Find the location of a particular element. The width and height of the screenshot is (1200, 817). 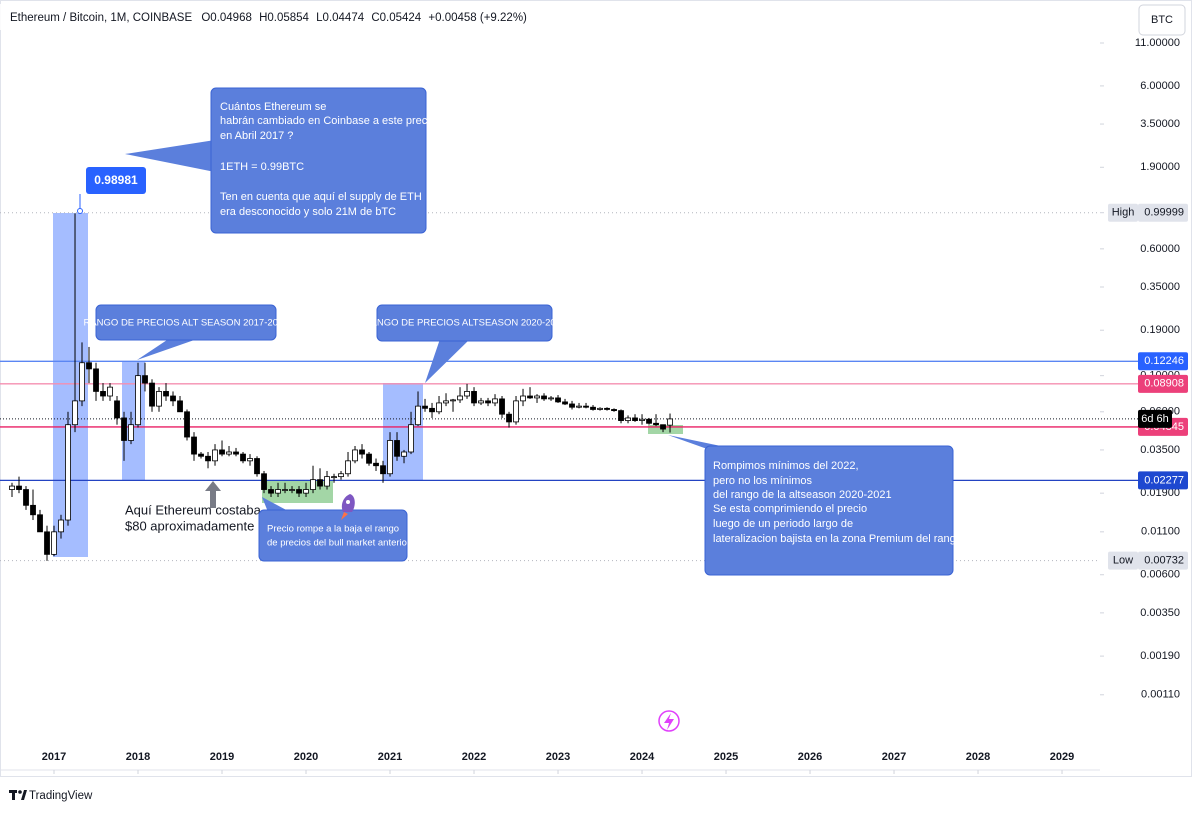

extreme-value: 0.99999 is located at coordinates (1164, 213).